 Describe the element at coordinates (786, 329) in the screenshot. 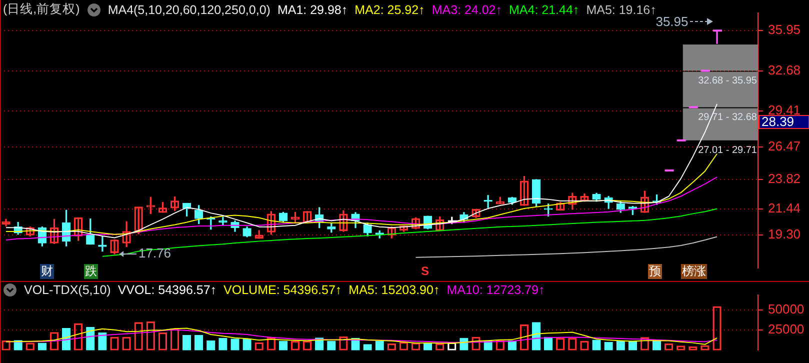

I see `y-tick-label: 25000` at that location.